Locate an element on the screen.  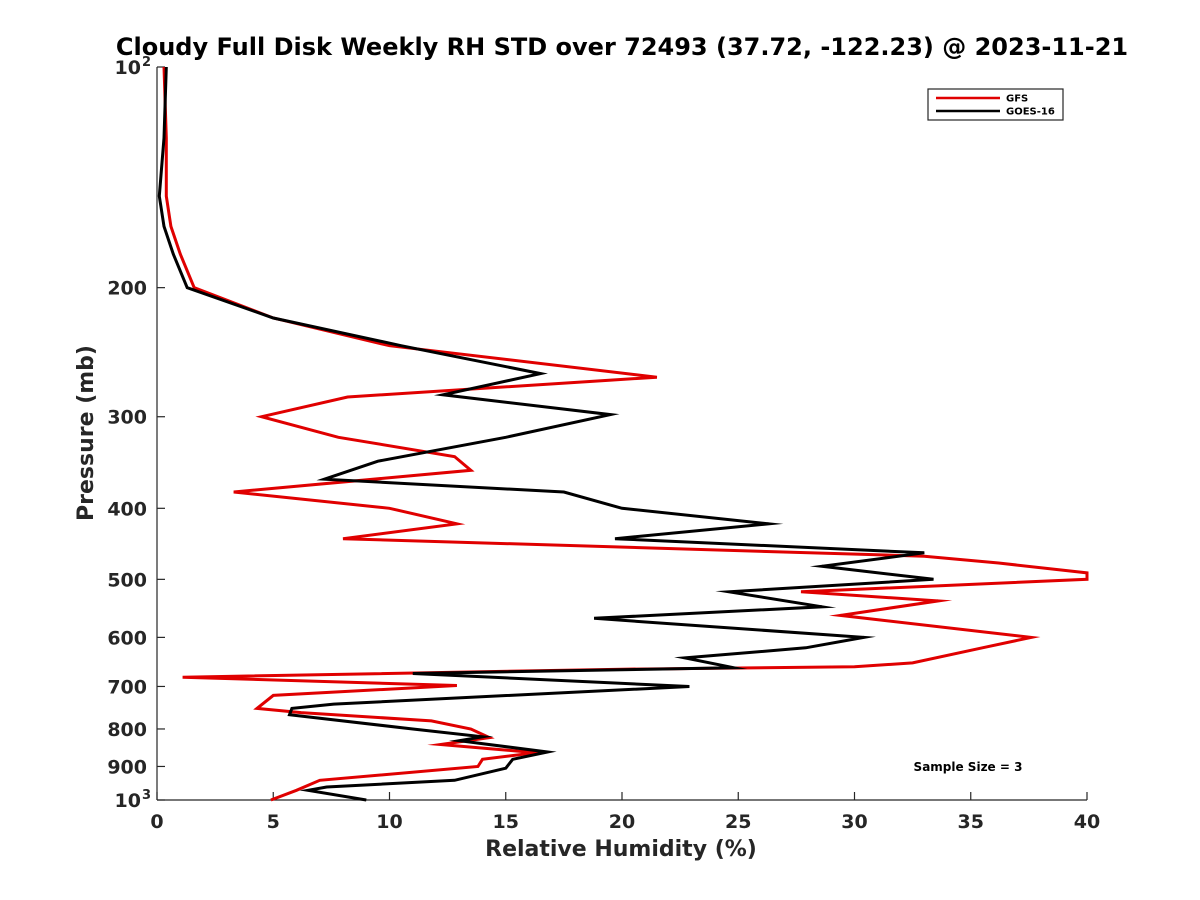
x-tick-label: 10 is located at coordinates (389, 822).